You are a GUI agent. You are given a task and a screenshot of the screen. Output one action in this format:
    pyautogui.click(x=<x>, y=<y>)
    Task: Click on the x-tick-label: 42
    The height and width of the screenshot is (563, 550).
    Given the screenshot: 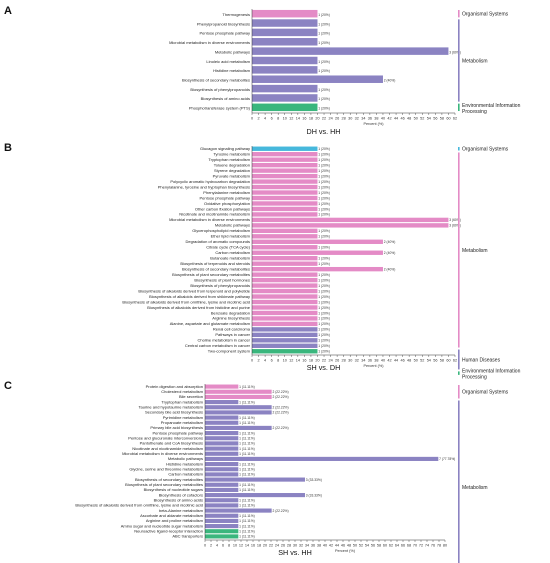 What is the action you would take?
    pyautogui.click(x=389, y=361)
    